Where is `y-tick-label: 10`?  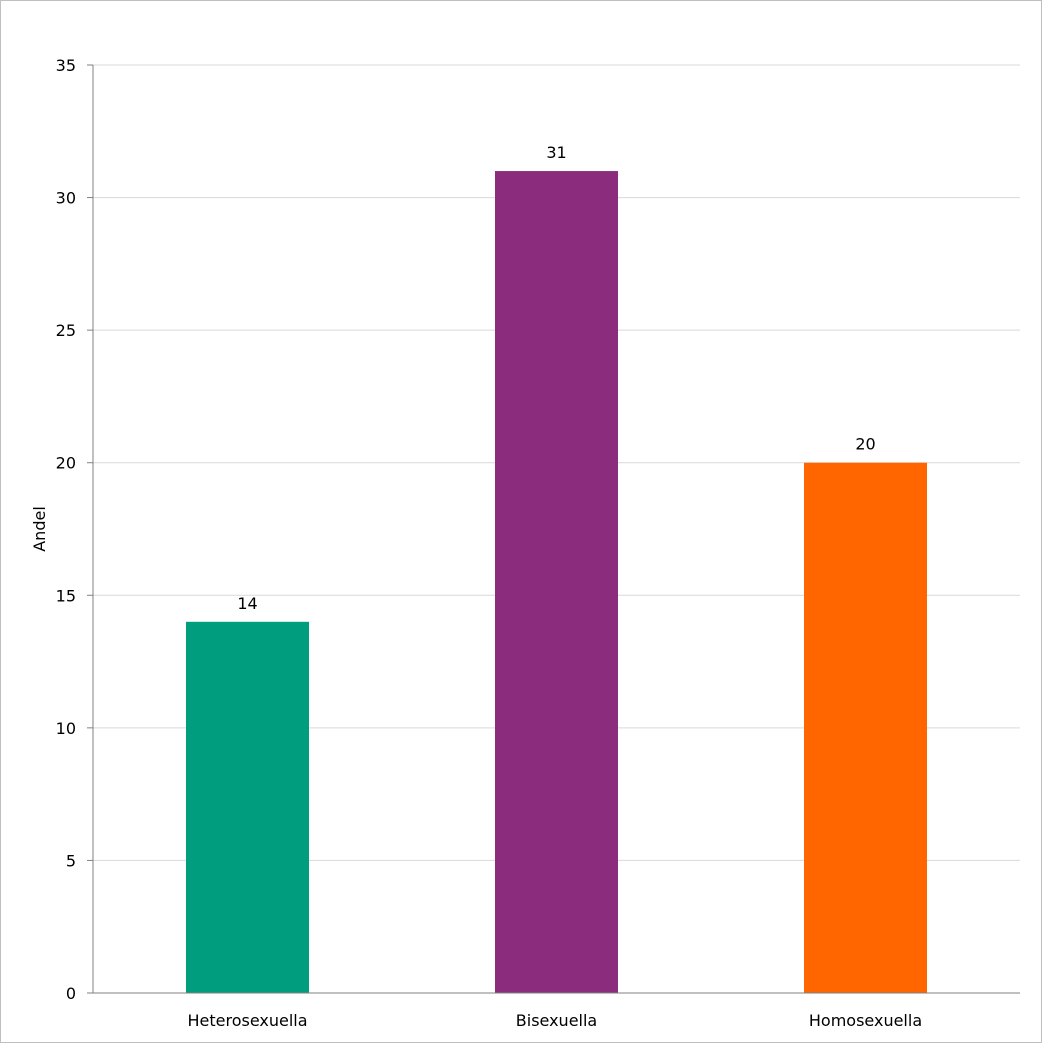 y-tick-label: 10 is located at coordinates (66, 728).